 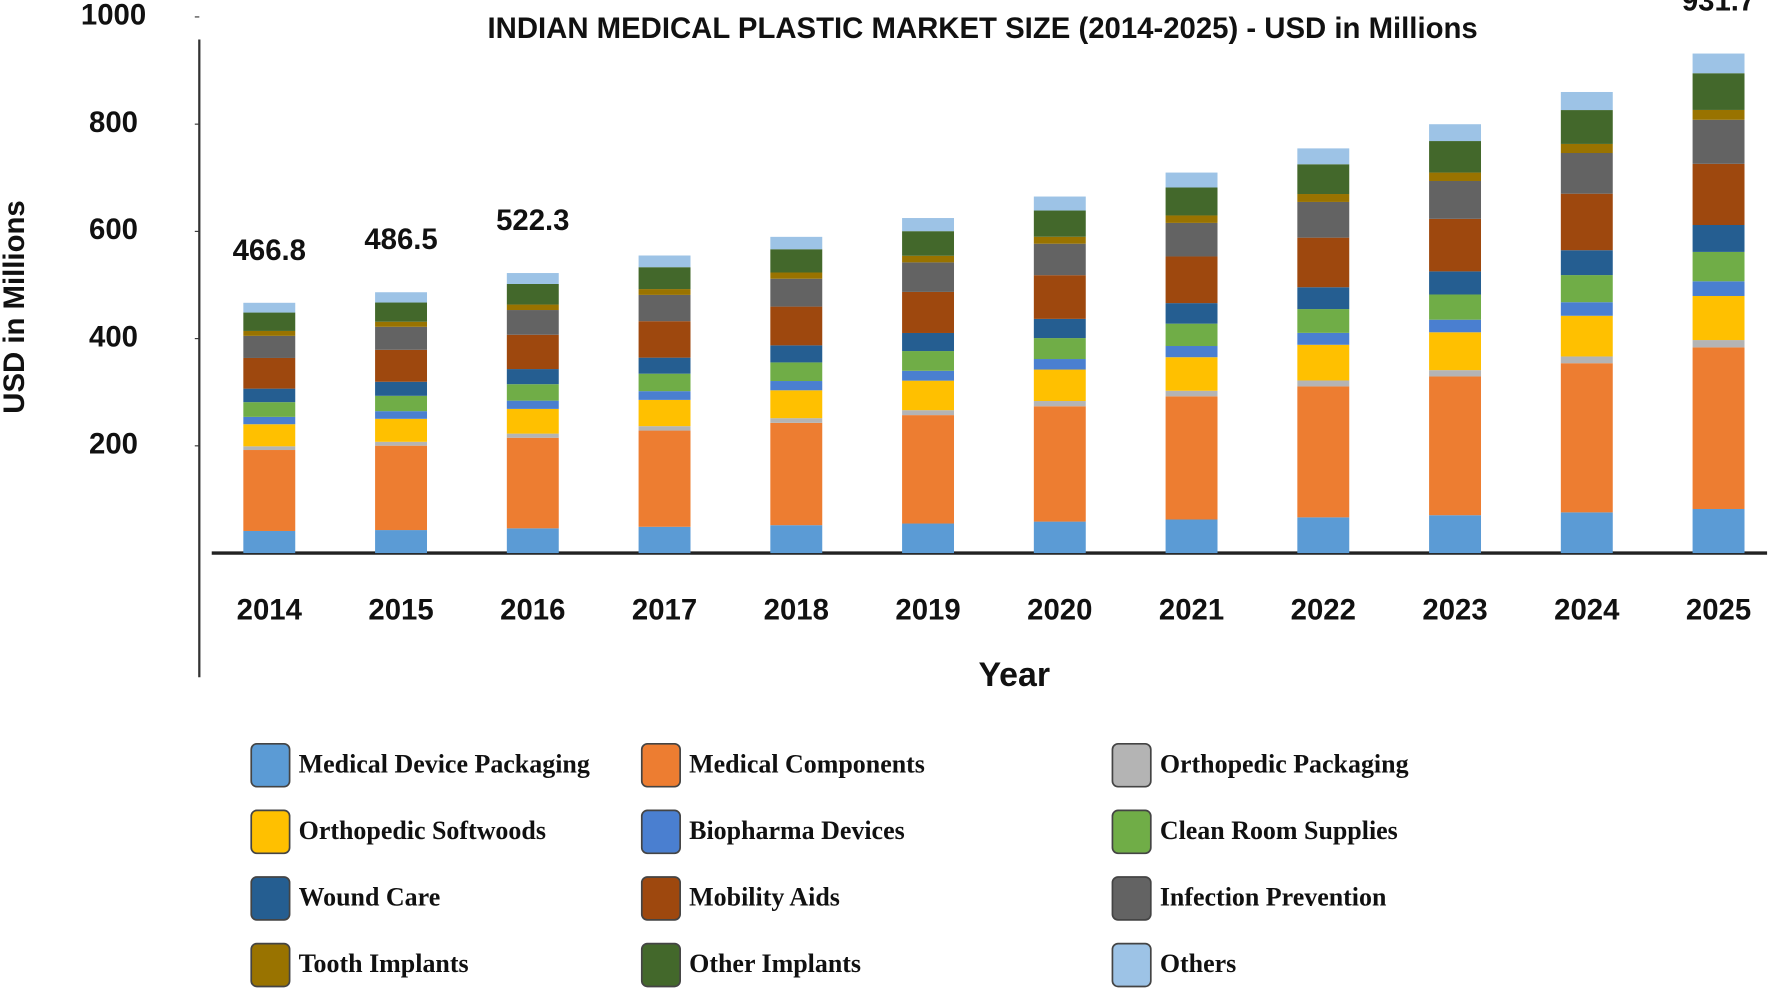 I want to click on legend-label: Tooth Implants, so click(x=384, y=963).